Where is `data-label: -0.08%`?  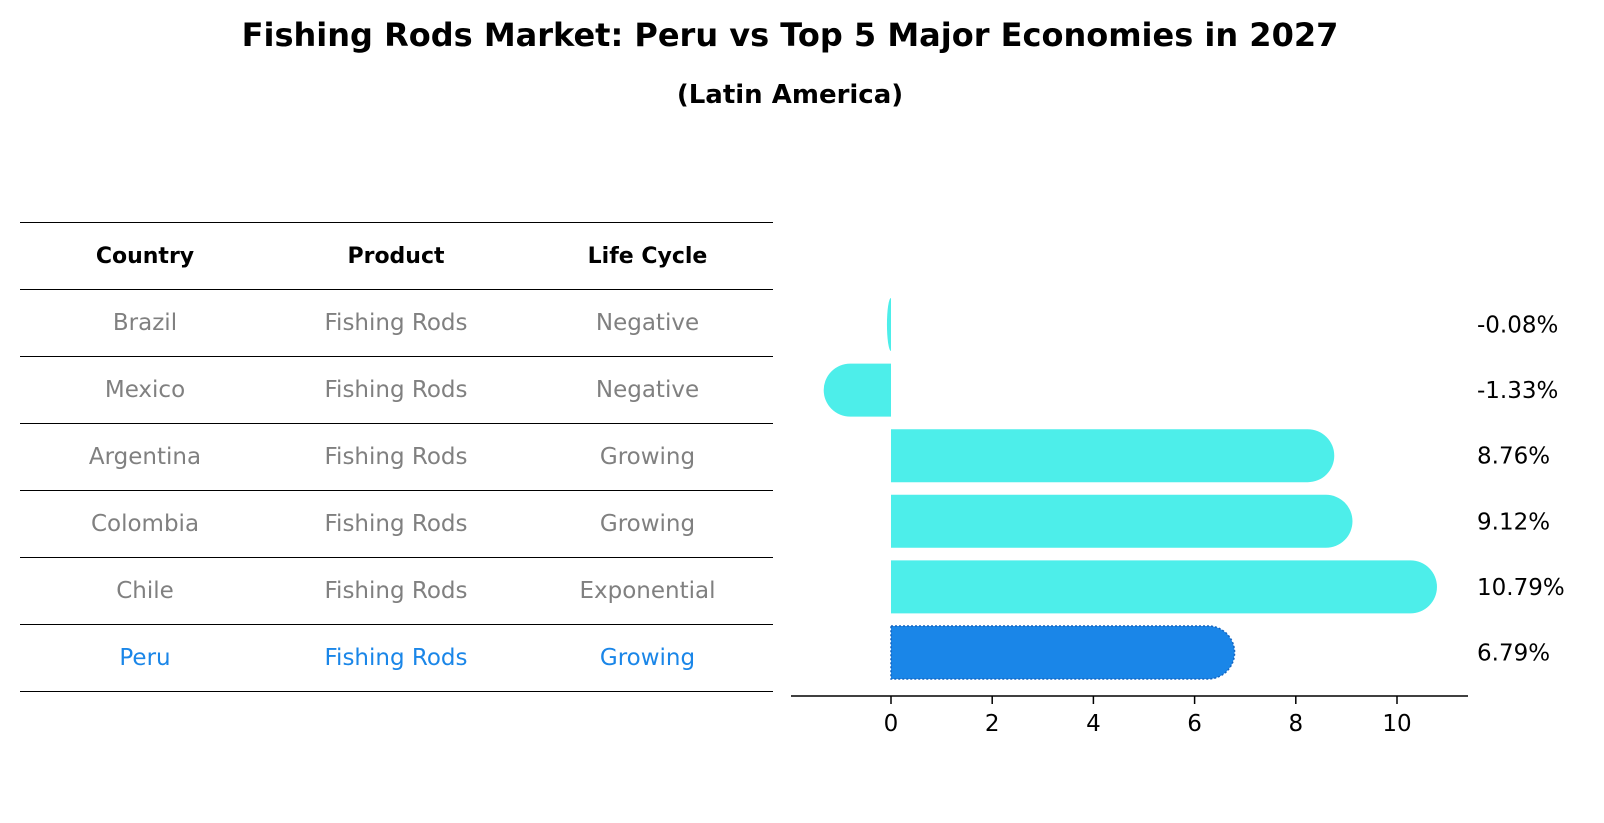
data-label: -0.08% is located at coordinates (1517, 326).